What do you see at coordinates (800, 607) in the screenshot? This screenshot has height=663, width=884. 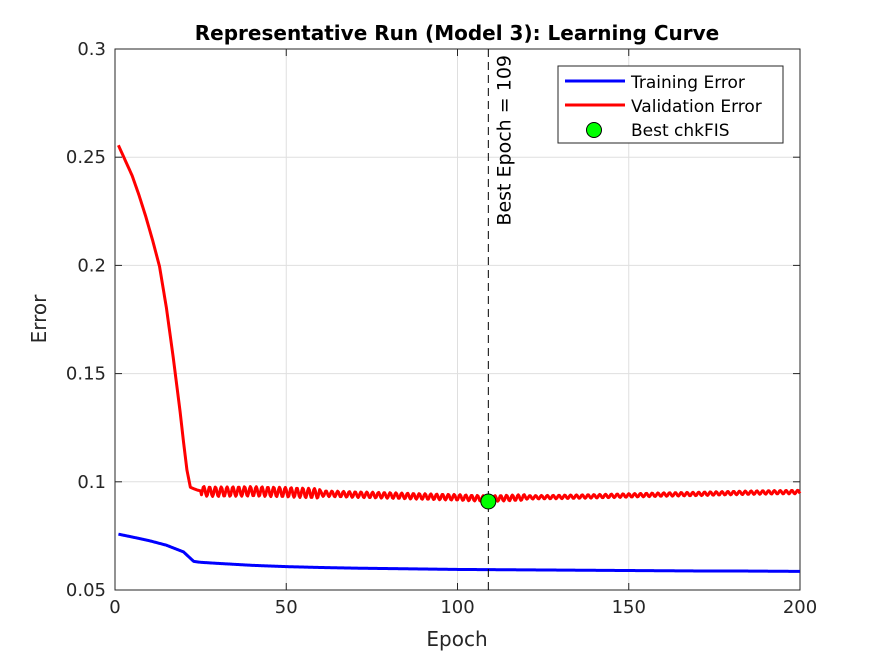 I see `x-tick-label: 200` at bounding box center [800, 607].